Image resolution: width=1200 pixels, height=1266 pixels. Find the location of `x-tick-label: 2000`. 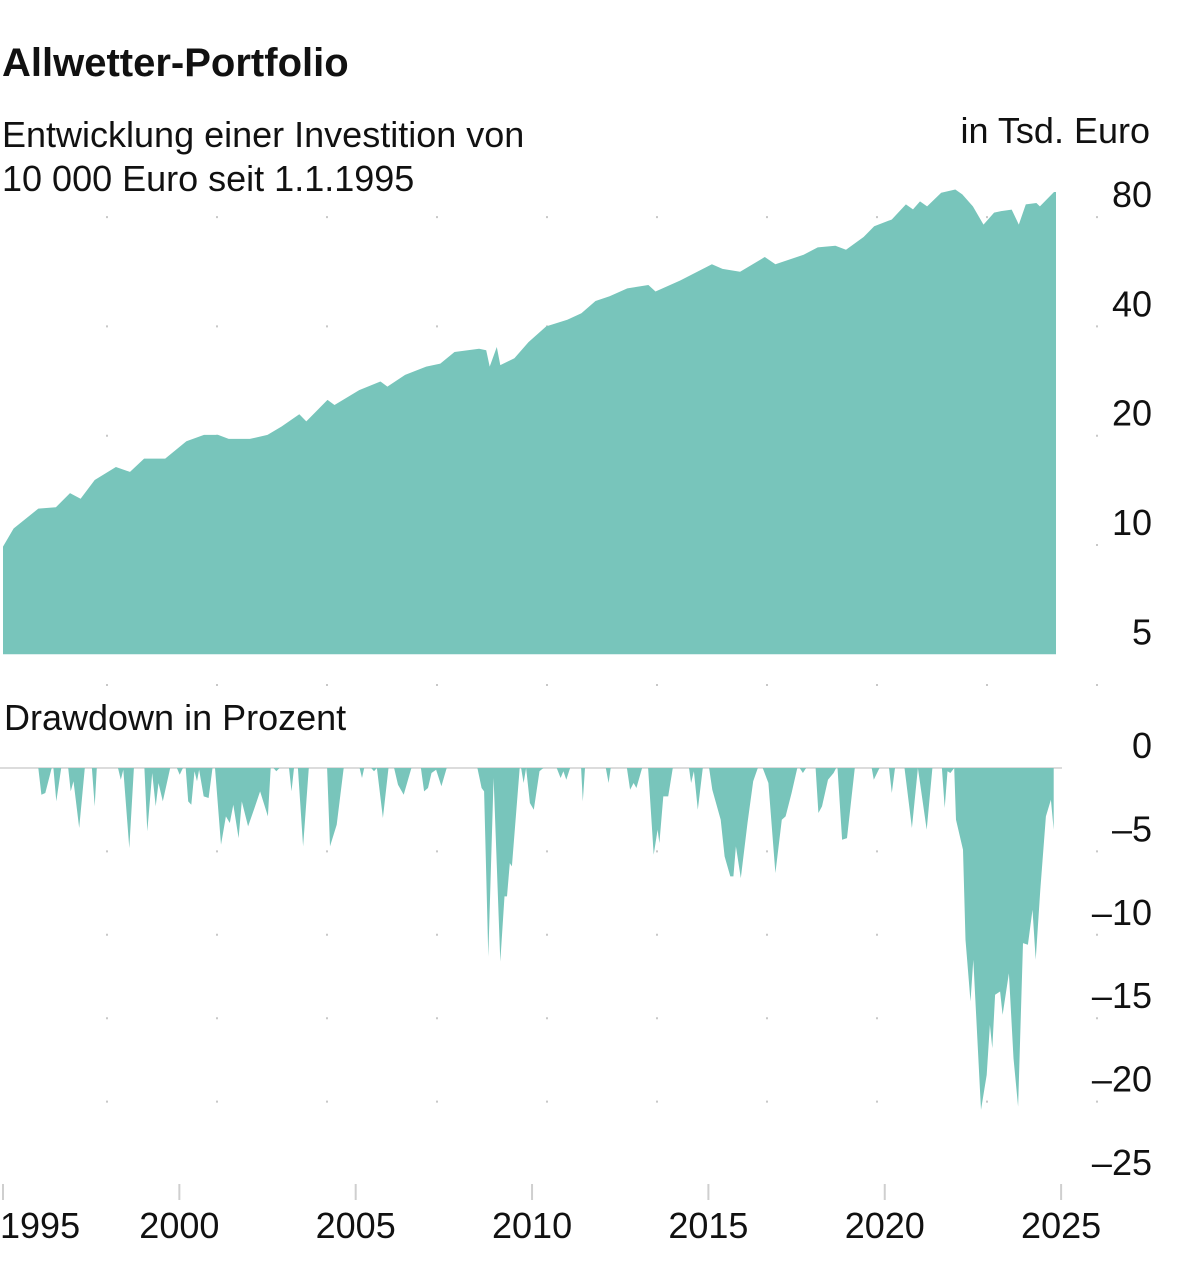

x-tick-label: 2000 is located at coordinates (179, 1225).